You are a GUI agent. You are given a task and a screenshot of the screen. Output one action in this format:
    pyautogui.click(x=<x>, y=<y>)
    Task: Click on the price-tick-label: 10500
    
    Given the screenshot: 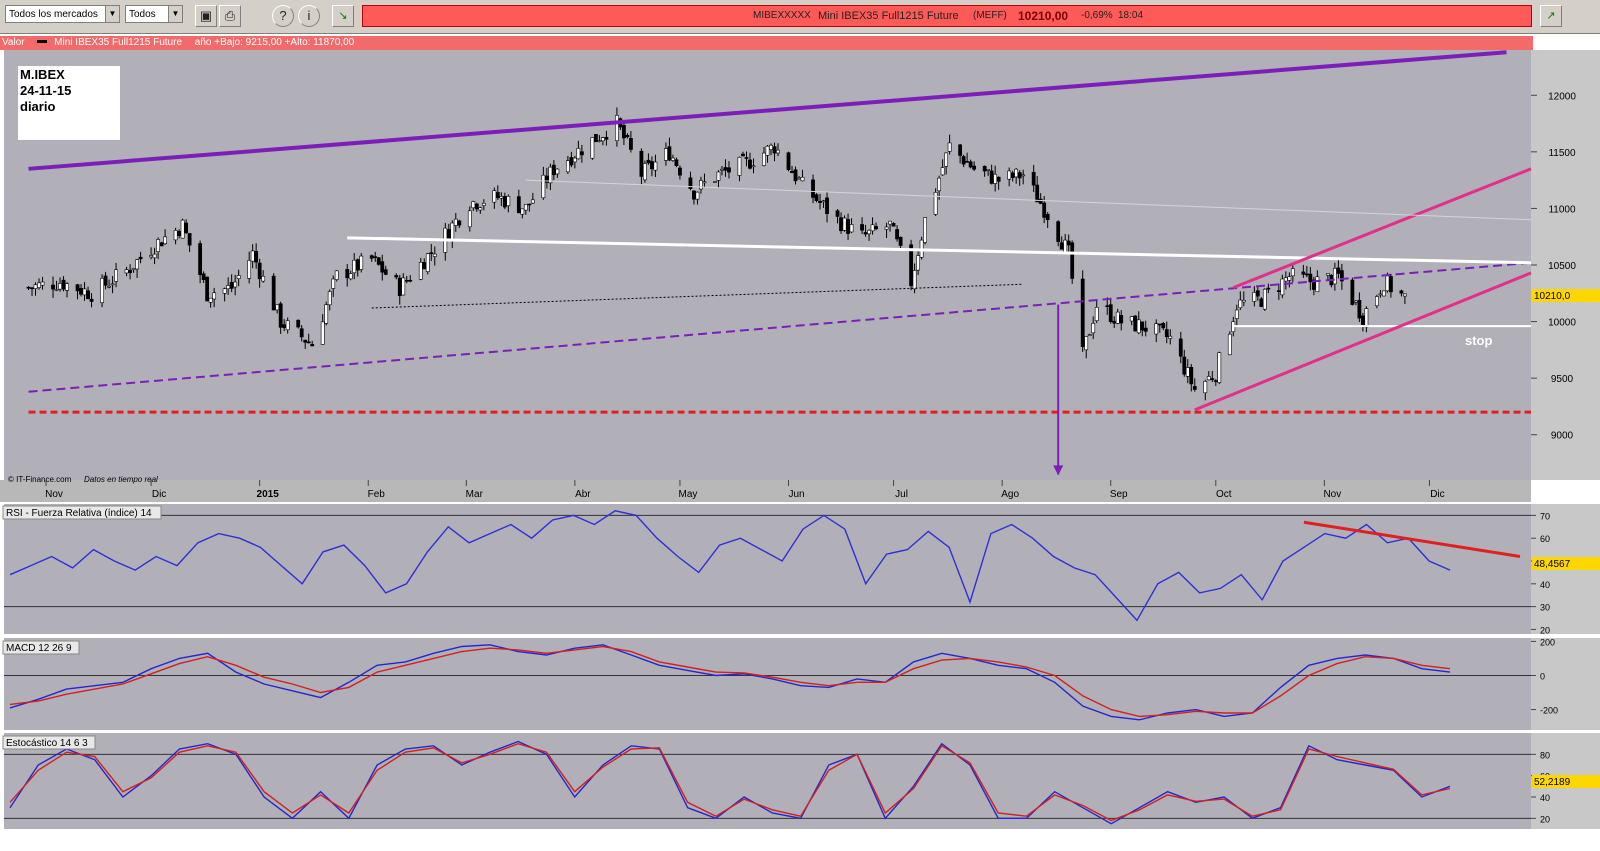 What is the action you would take?
    pyautogui.click(x=1562, y=266)
    